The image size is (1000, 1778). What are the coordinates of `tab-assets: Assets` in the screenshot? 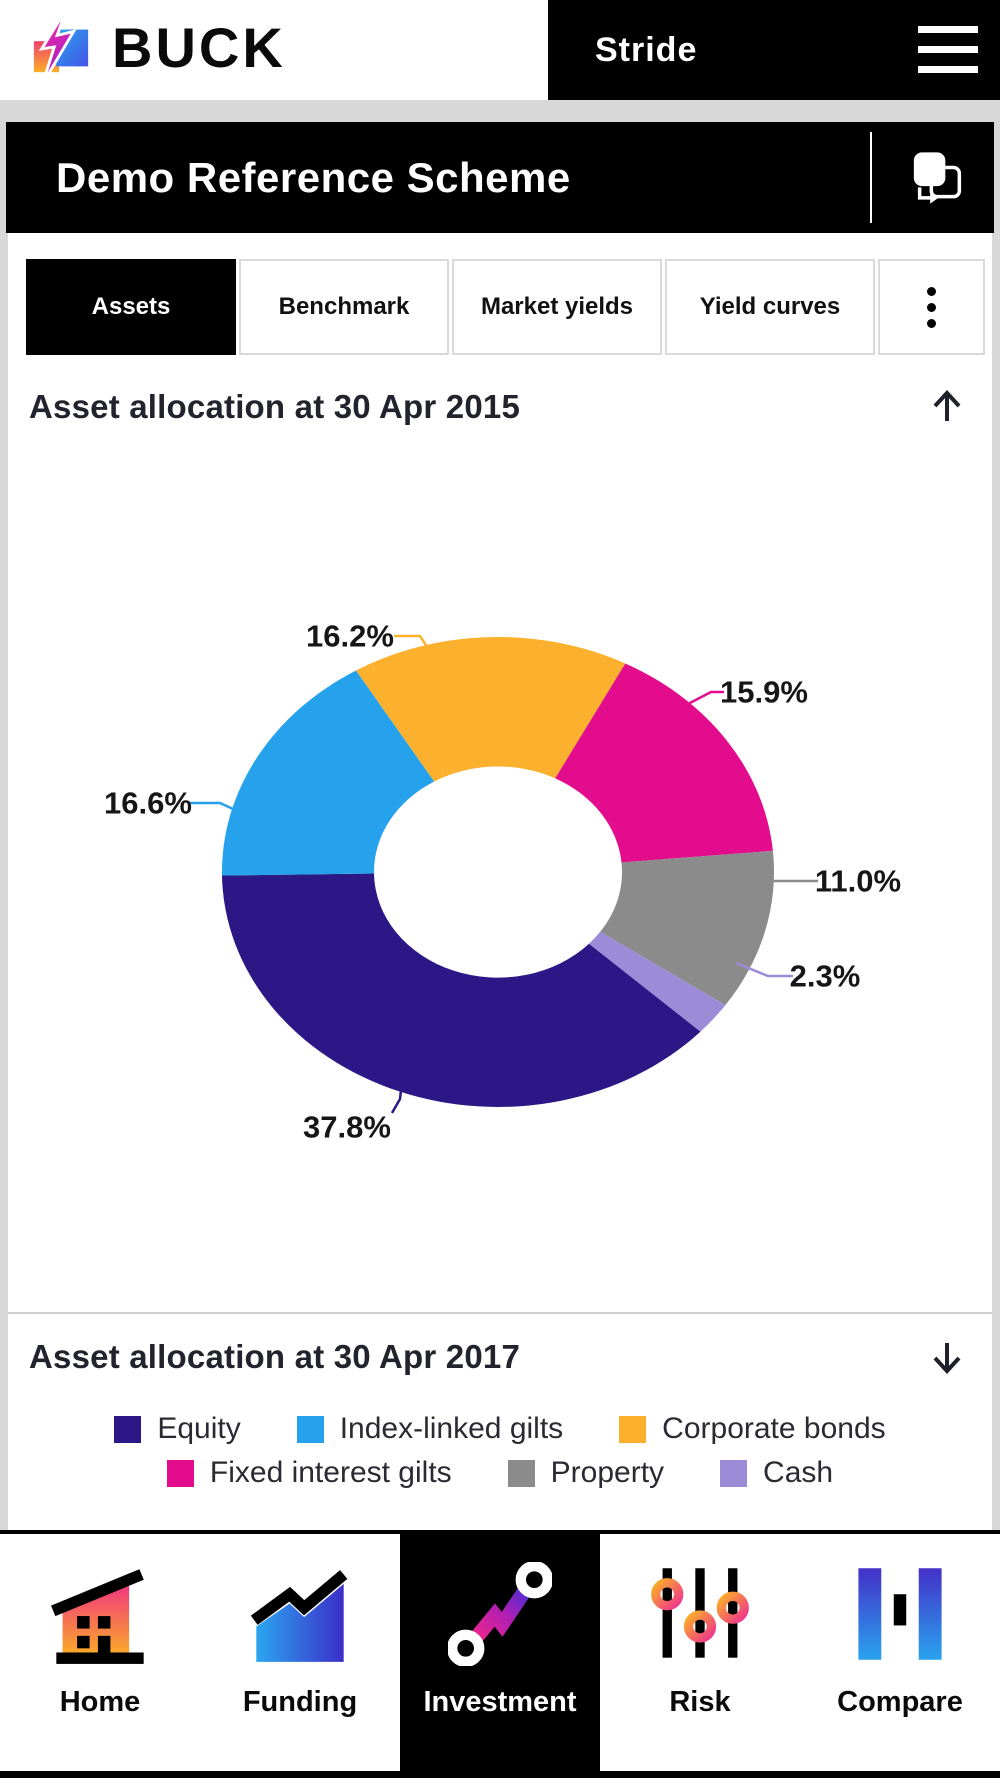 It's located at (131, 307).